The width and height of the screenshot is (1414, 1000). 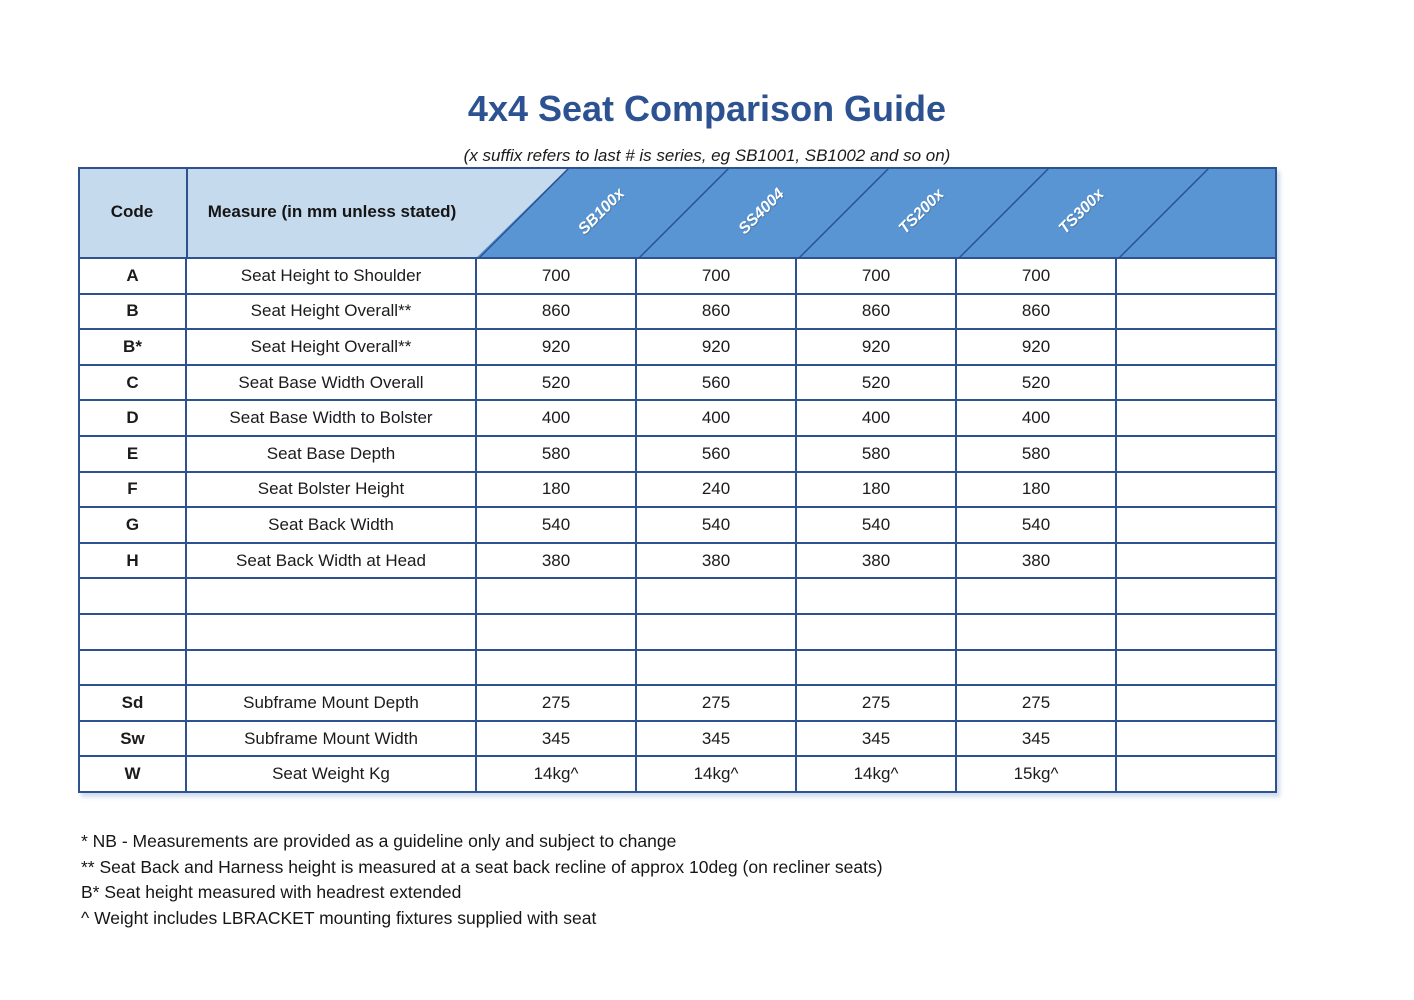 What do you see at coordinates (132, 276) in the screenshot?
I see `cell-code: A` at bounding box center [132, 276].